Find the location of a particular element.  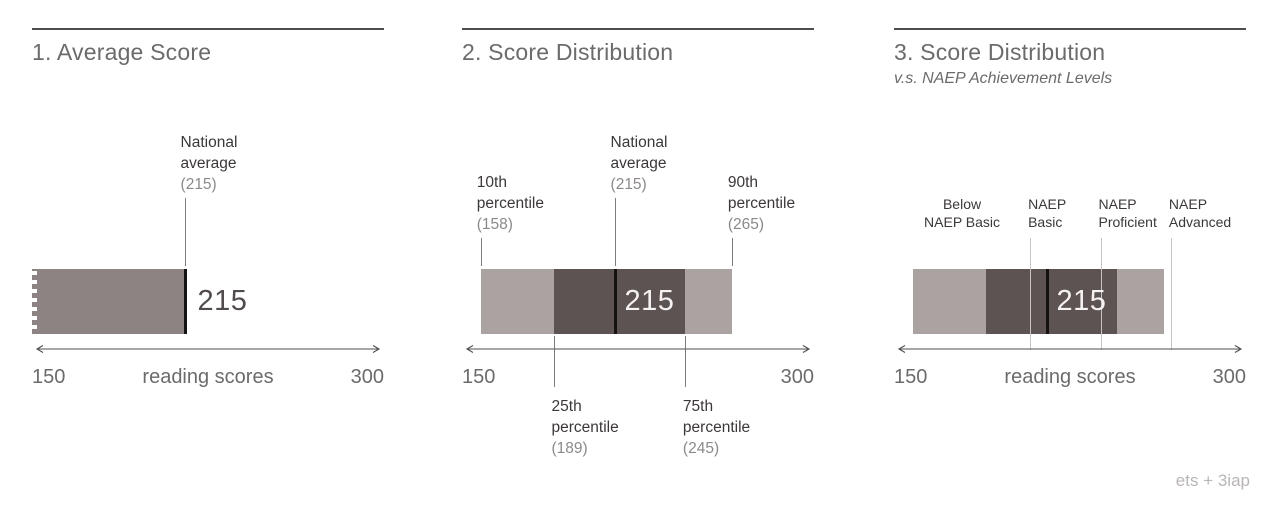

attribution-credit: ets + 3iap is located at coordinates (1212, 480).